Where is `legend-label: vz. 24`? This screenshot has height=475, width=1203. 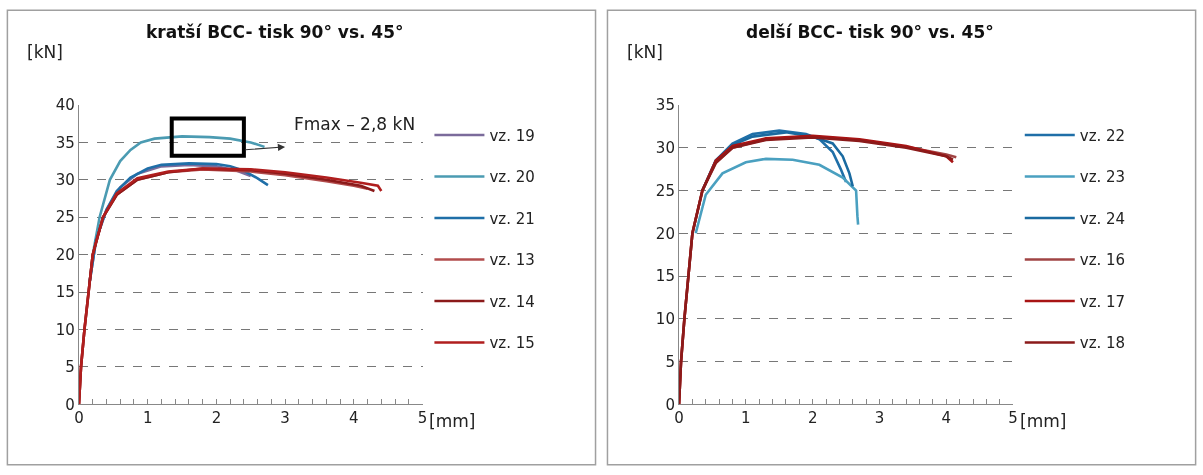 legend-label: vz. 24 is located at coordinates (1102, 218).